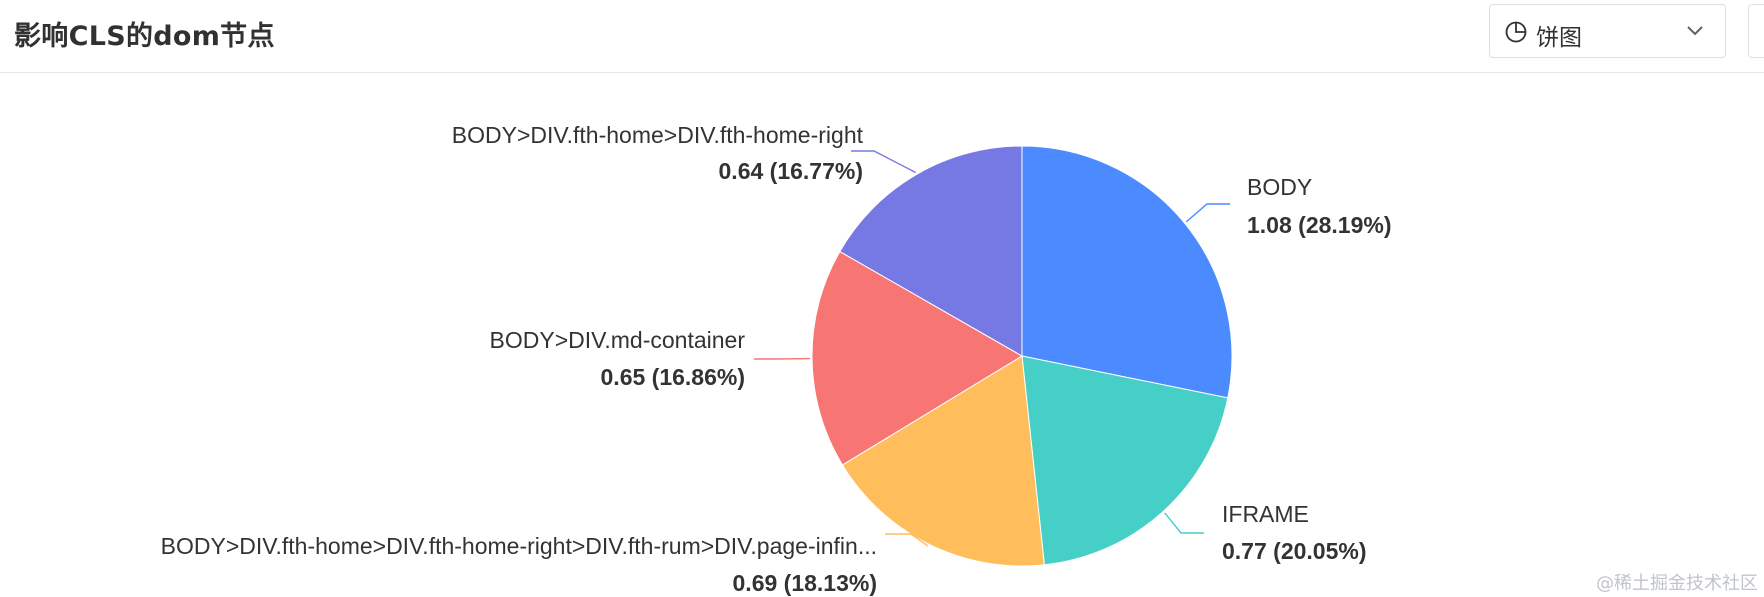 This screenshot has width=1764, height=597. I want to click on slice-name-label: BODY>DIV.fth-home>DIV.fth-home-right, so click(658, 135).